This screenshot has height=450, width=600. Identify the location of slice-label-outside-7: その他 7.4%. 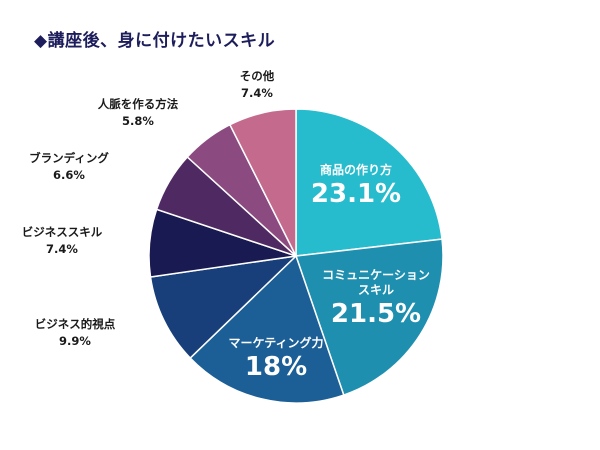
(257, 85).